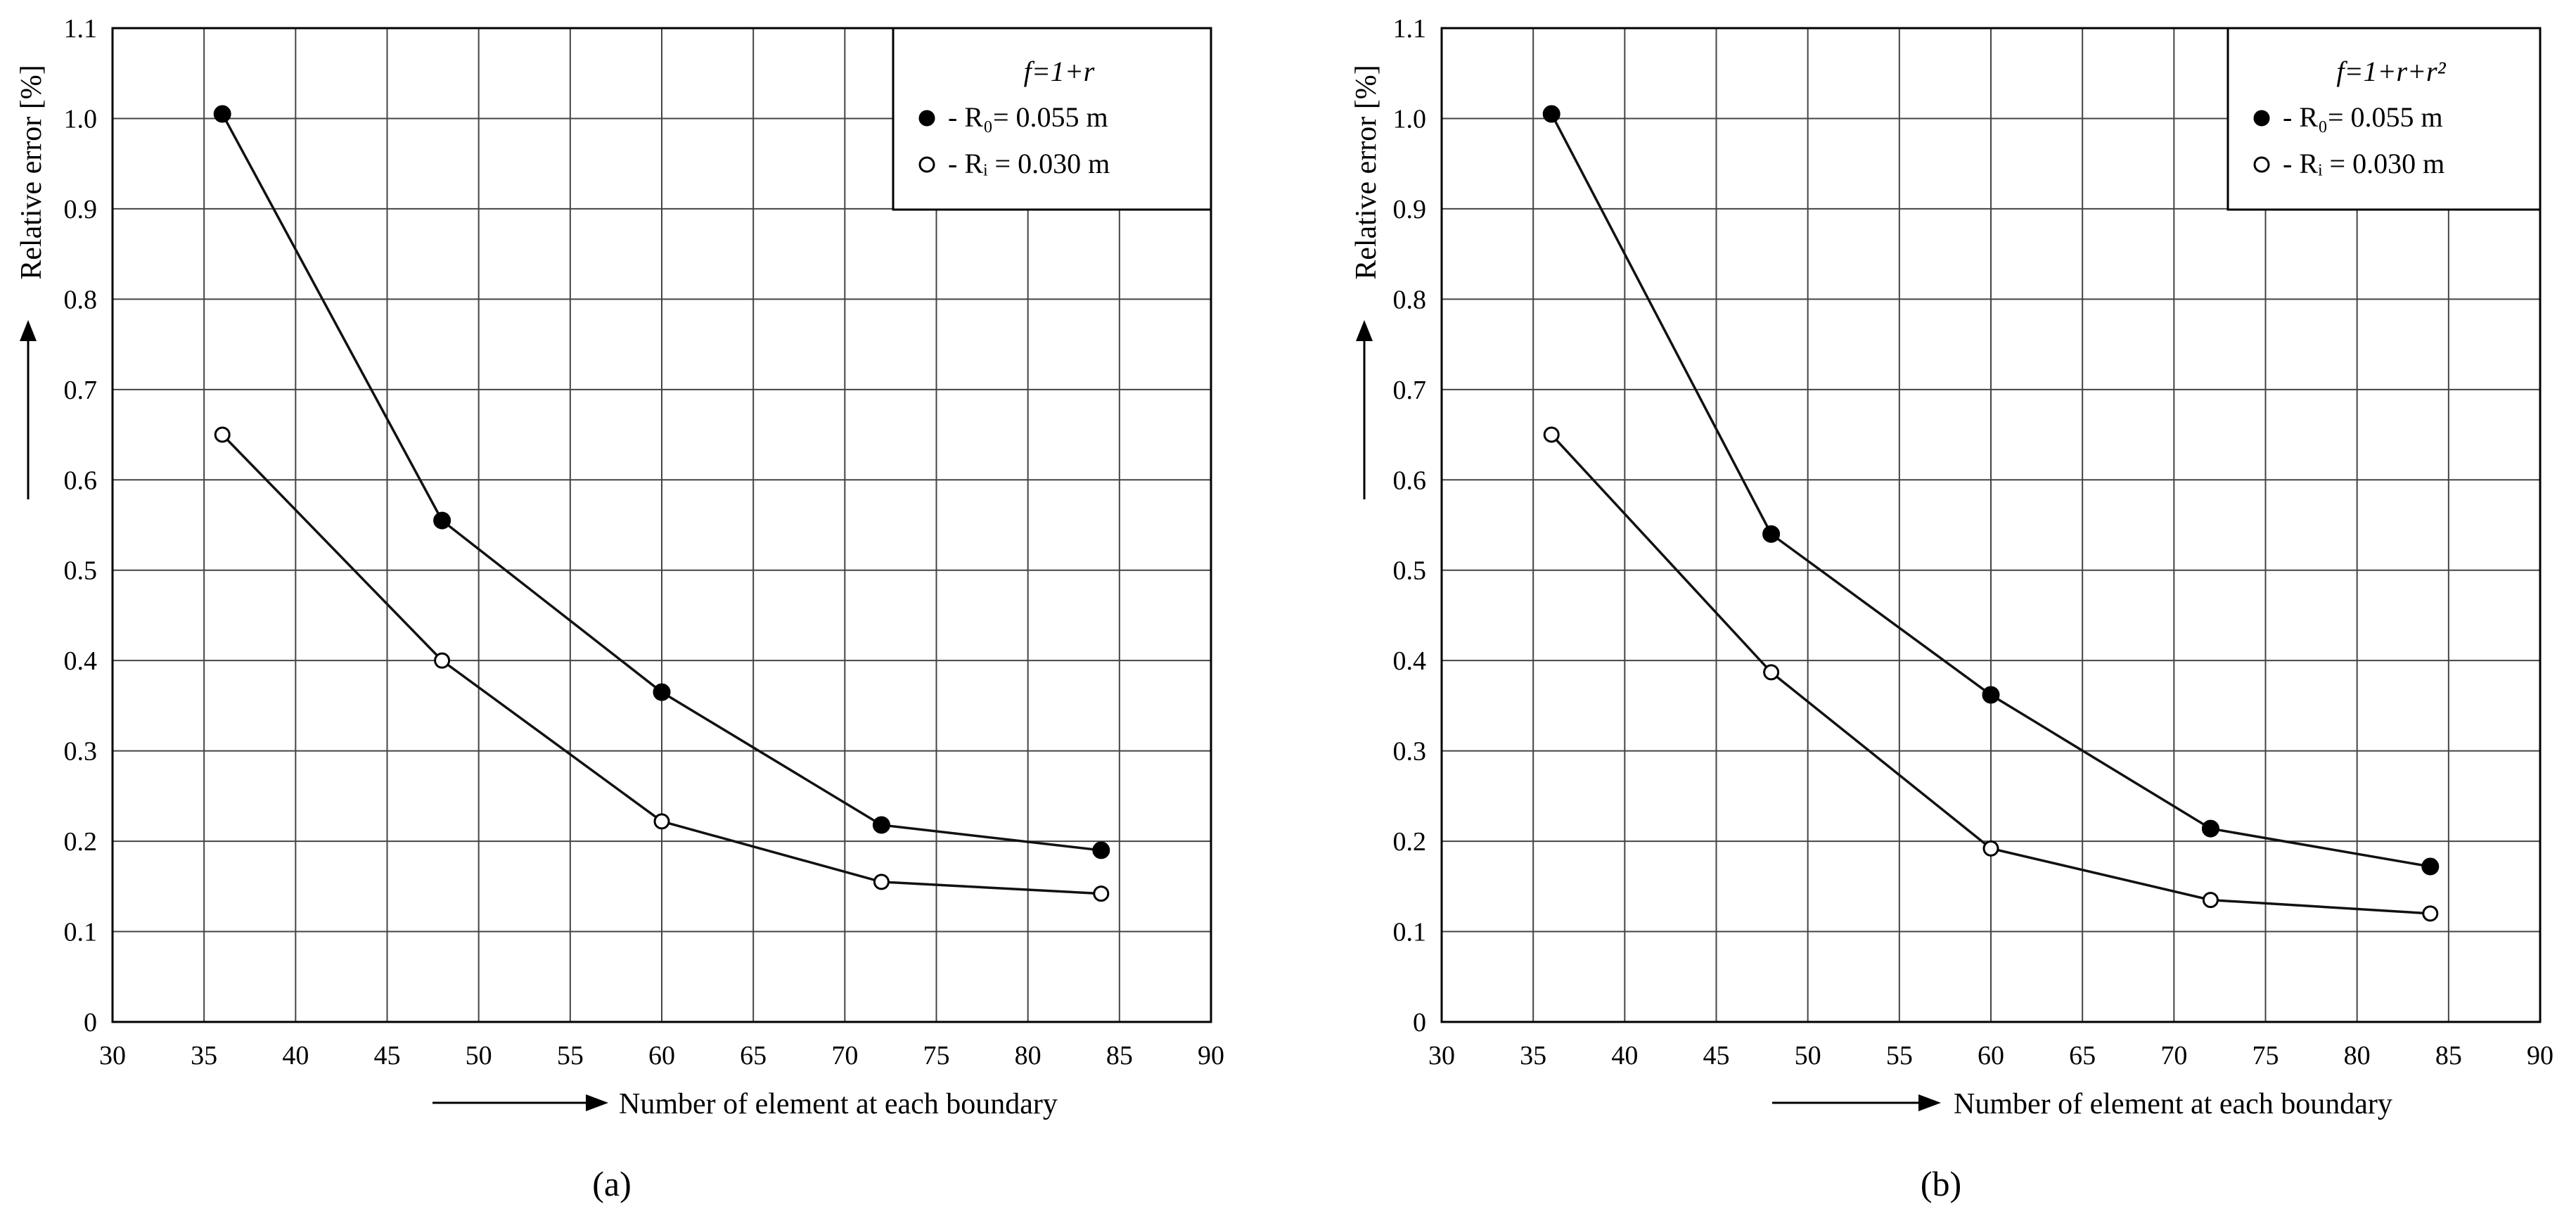 Image resolution: width=2576 pixels, height=1228 pixels. I want to click on legend-title: f=1+r, so click(1059, 71).